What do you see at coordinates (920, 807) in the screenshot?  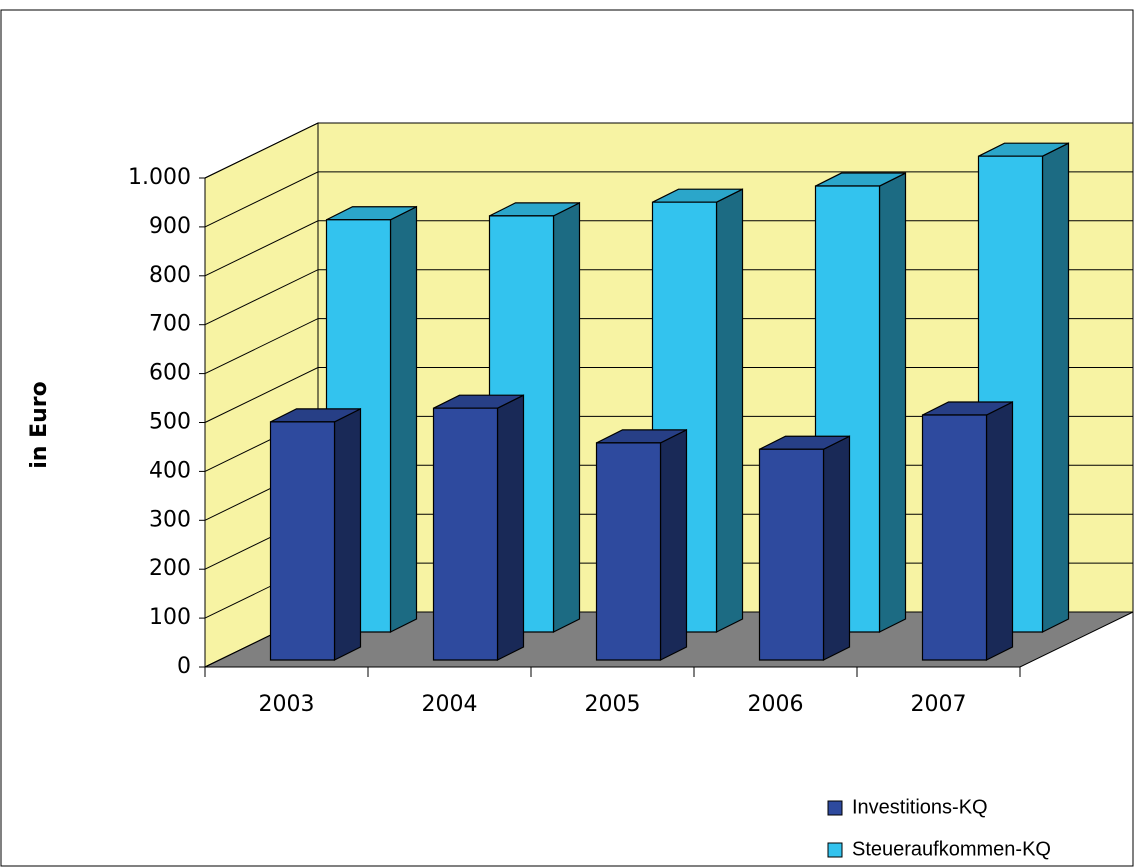 I see `legend-label: Investitions-KQ` at bounding box center [920, 807].